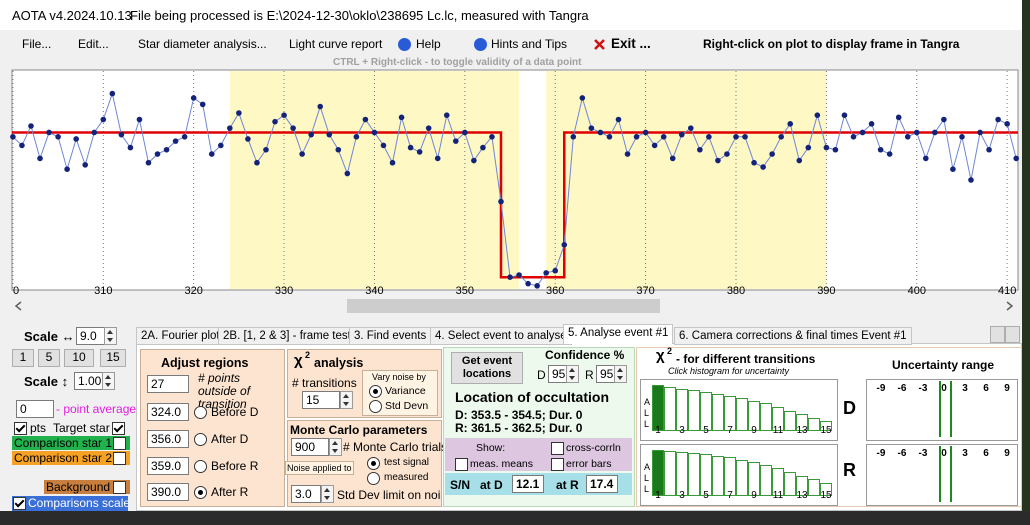 Image resolution: width=1030 pixels, height=525 pixels. Describe the element at coordinates (618, 334) in the screenshot. I see `tab-active: 5. Analyse event #1` at that location.